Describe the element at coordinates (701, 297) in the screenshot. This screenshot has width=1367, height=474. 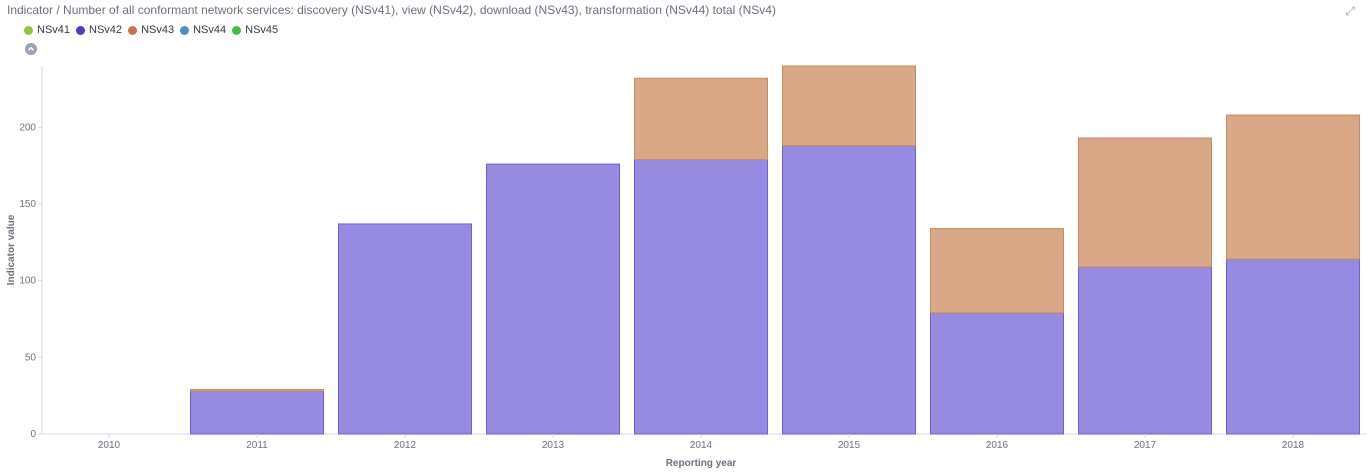
I see `bar-nsv42-2014` at that location.